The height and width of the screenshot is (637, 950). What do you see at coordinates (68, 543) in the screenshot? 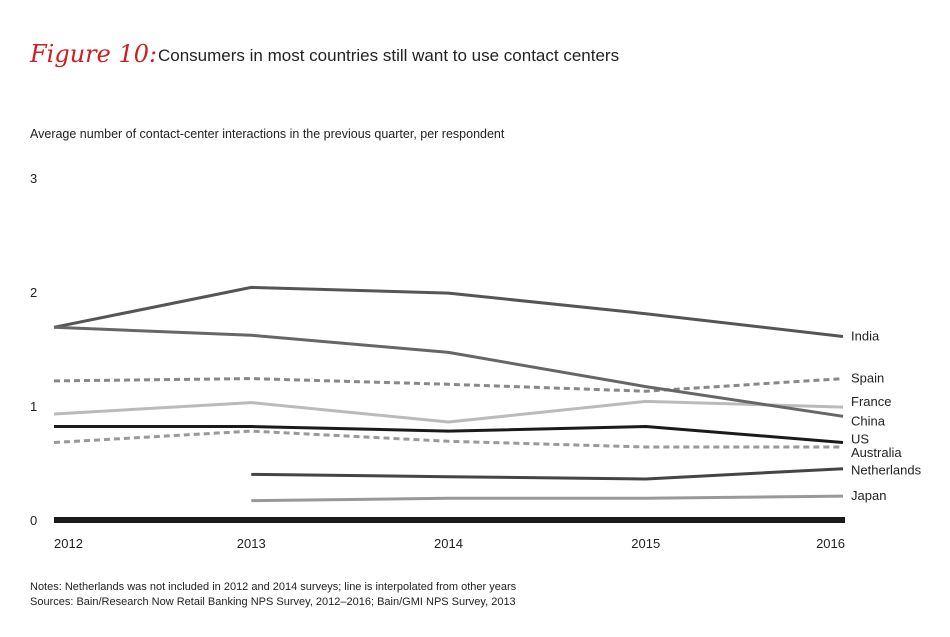
I see `x-tick-label: 2012` at bounding box center [68, 543].